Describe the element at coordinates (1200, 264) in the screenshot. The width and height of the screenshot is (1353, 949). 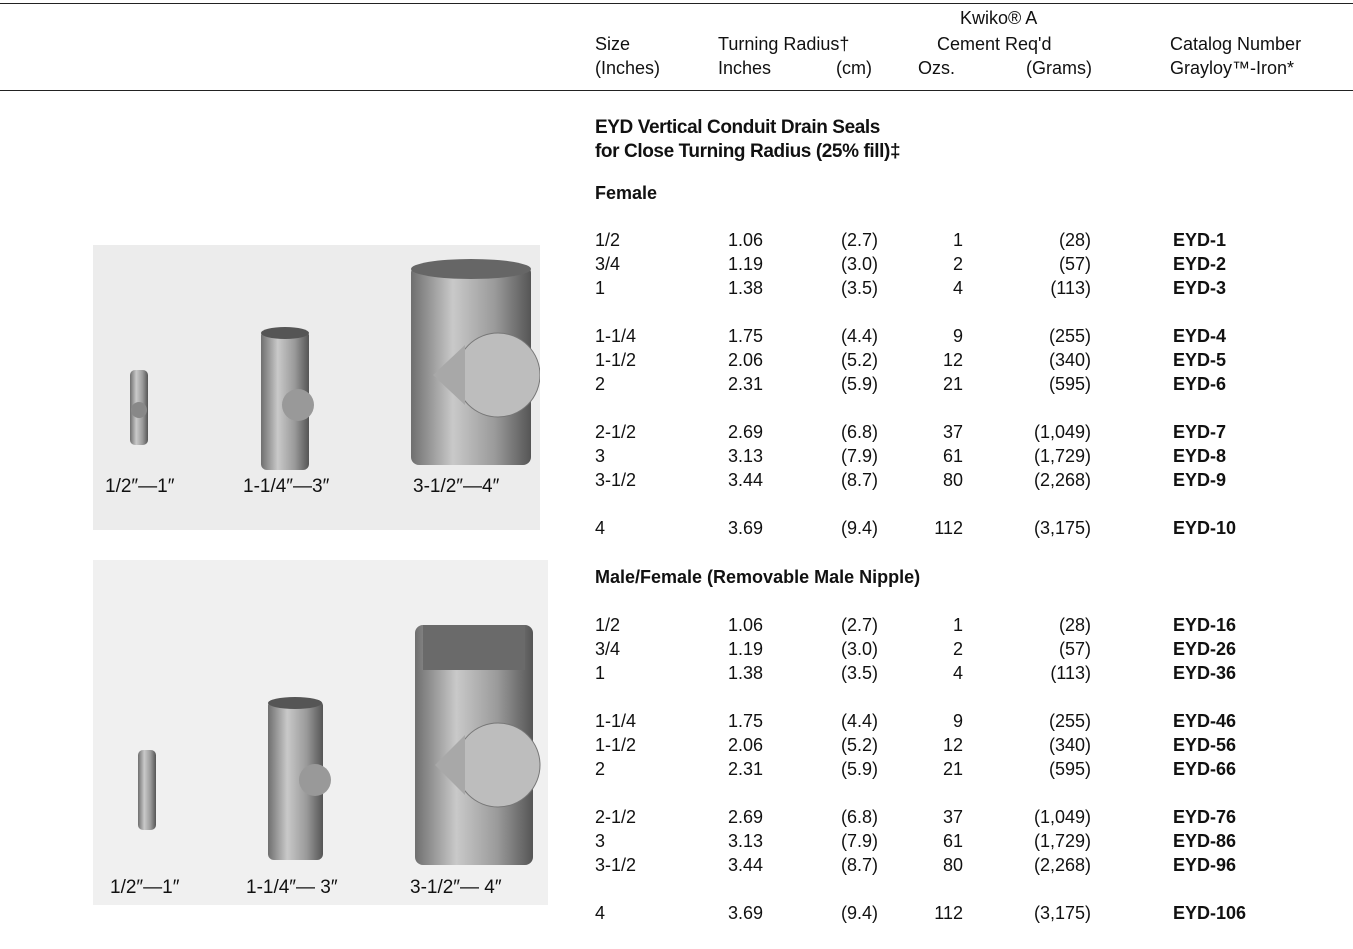
I see `catalog-number: EYD-2` at that location.